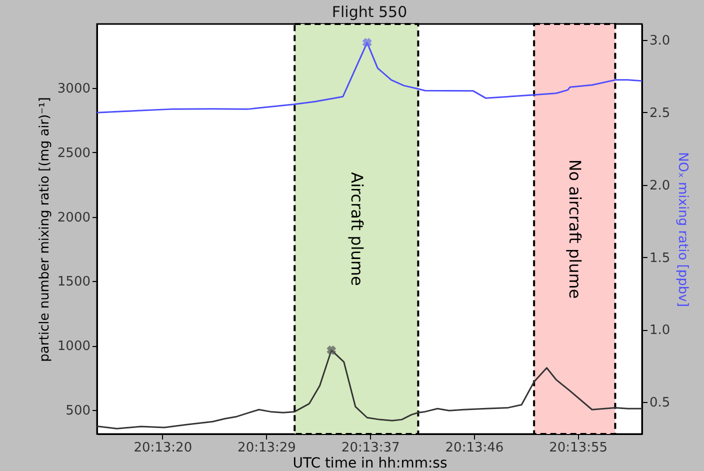 This screenshot has height=471, width=704. I want to click on y2-tick-label: 3.0, so click(660, 40).